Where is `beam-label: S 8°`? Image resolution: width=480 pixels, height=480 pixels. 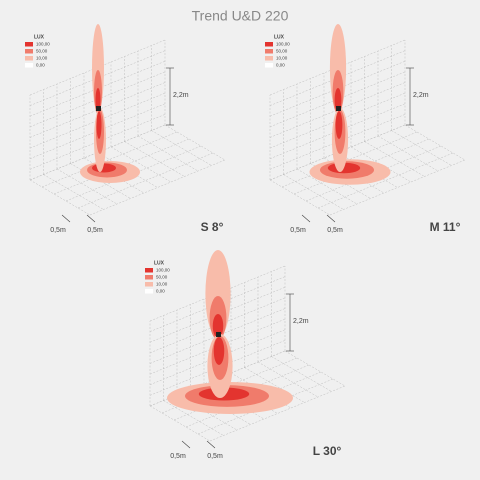
beam-label: S 8° is located at coordinates (212, 227).